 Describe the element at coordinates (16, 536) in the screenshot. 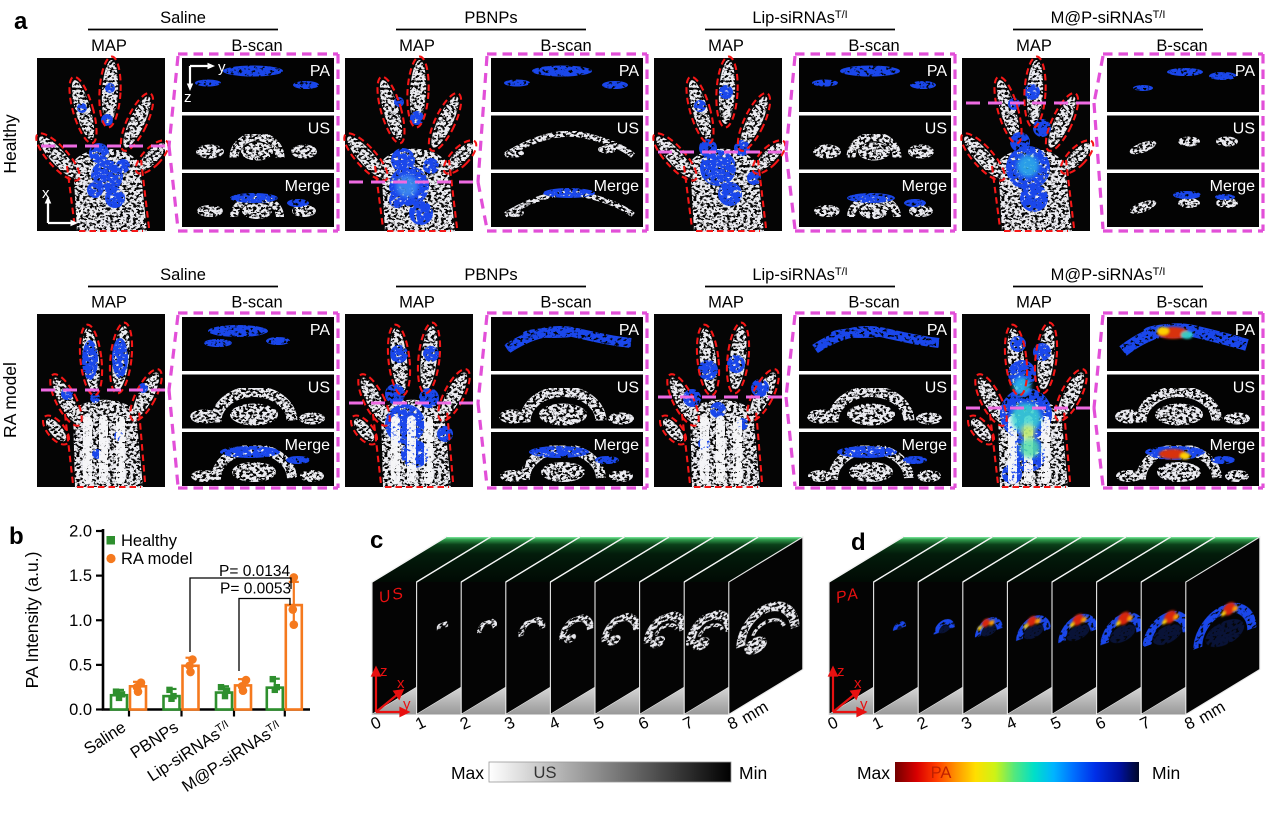

I see `svg-text: b` at that location.